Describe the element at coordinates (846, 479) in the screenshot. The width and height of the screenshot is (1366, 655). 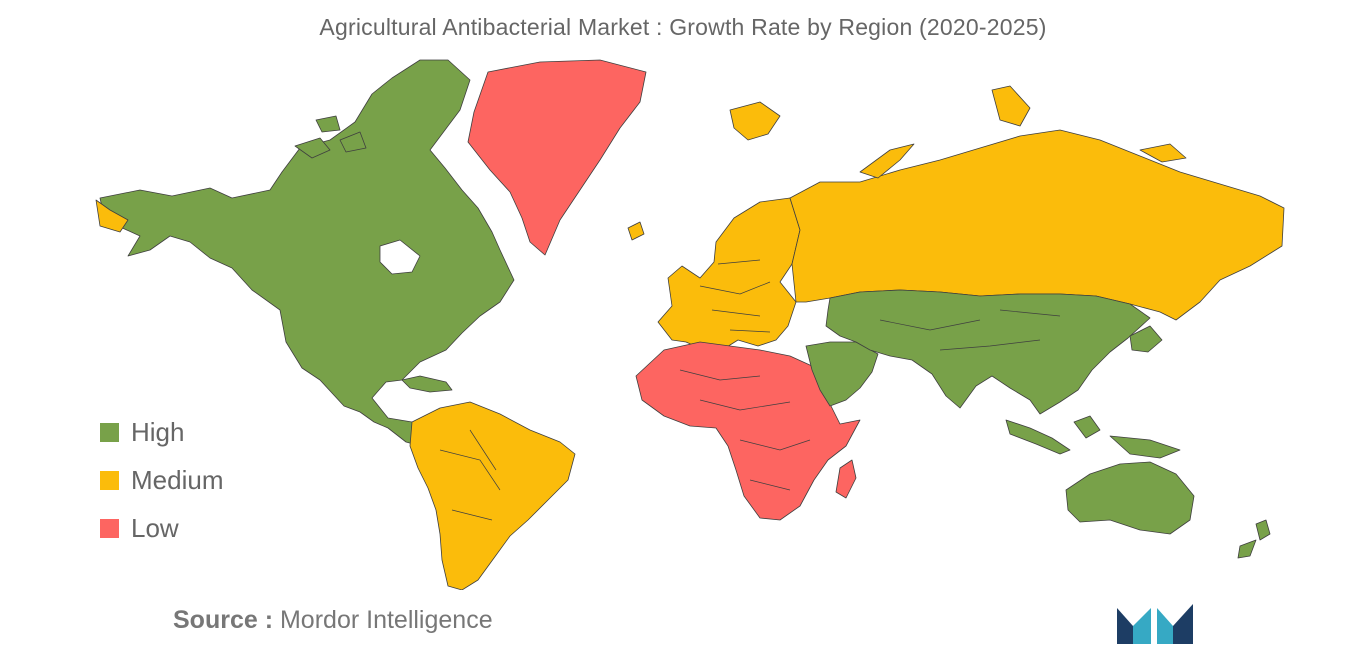
I see `region-madagascar` at that location.